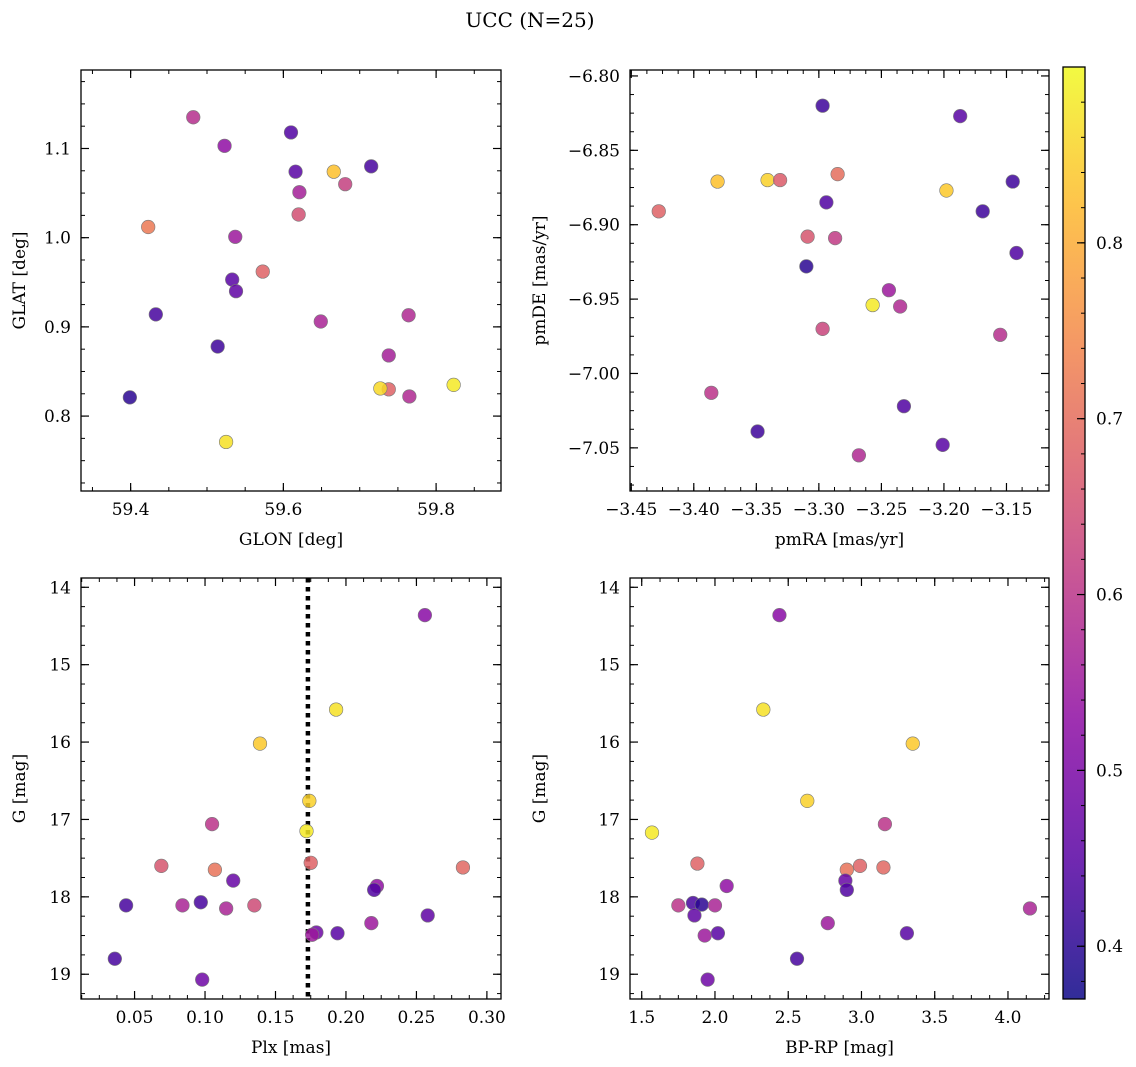 The image size is (1136, 1067). What do you see at coordinates (20, 280) in the screenshot?
I see `y-axis-label: GLAT [deg]` at bounding box center [20, 280].